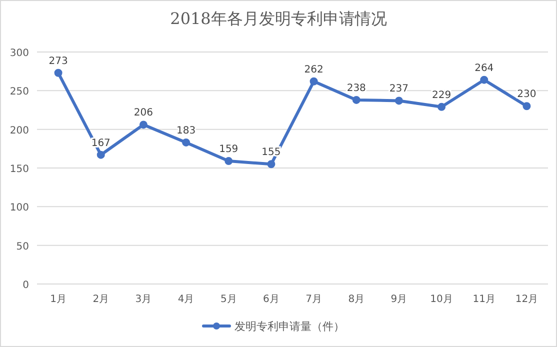 This screenshot has height=347, width=557. Describe the element at coordinates (271, 299) in the screenshot. I see `x-tick-label: 6月` at that location.